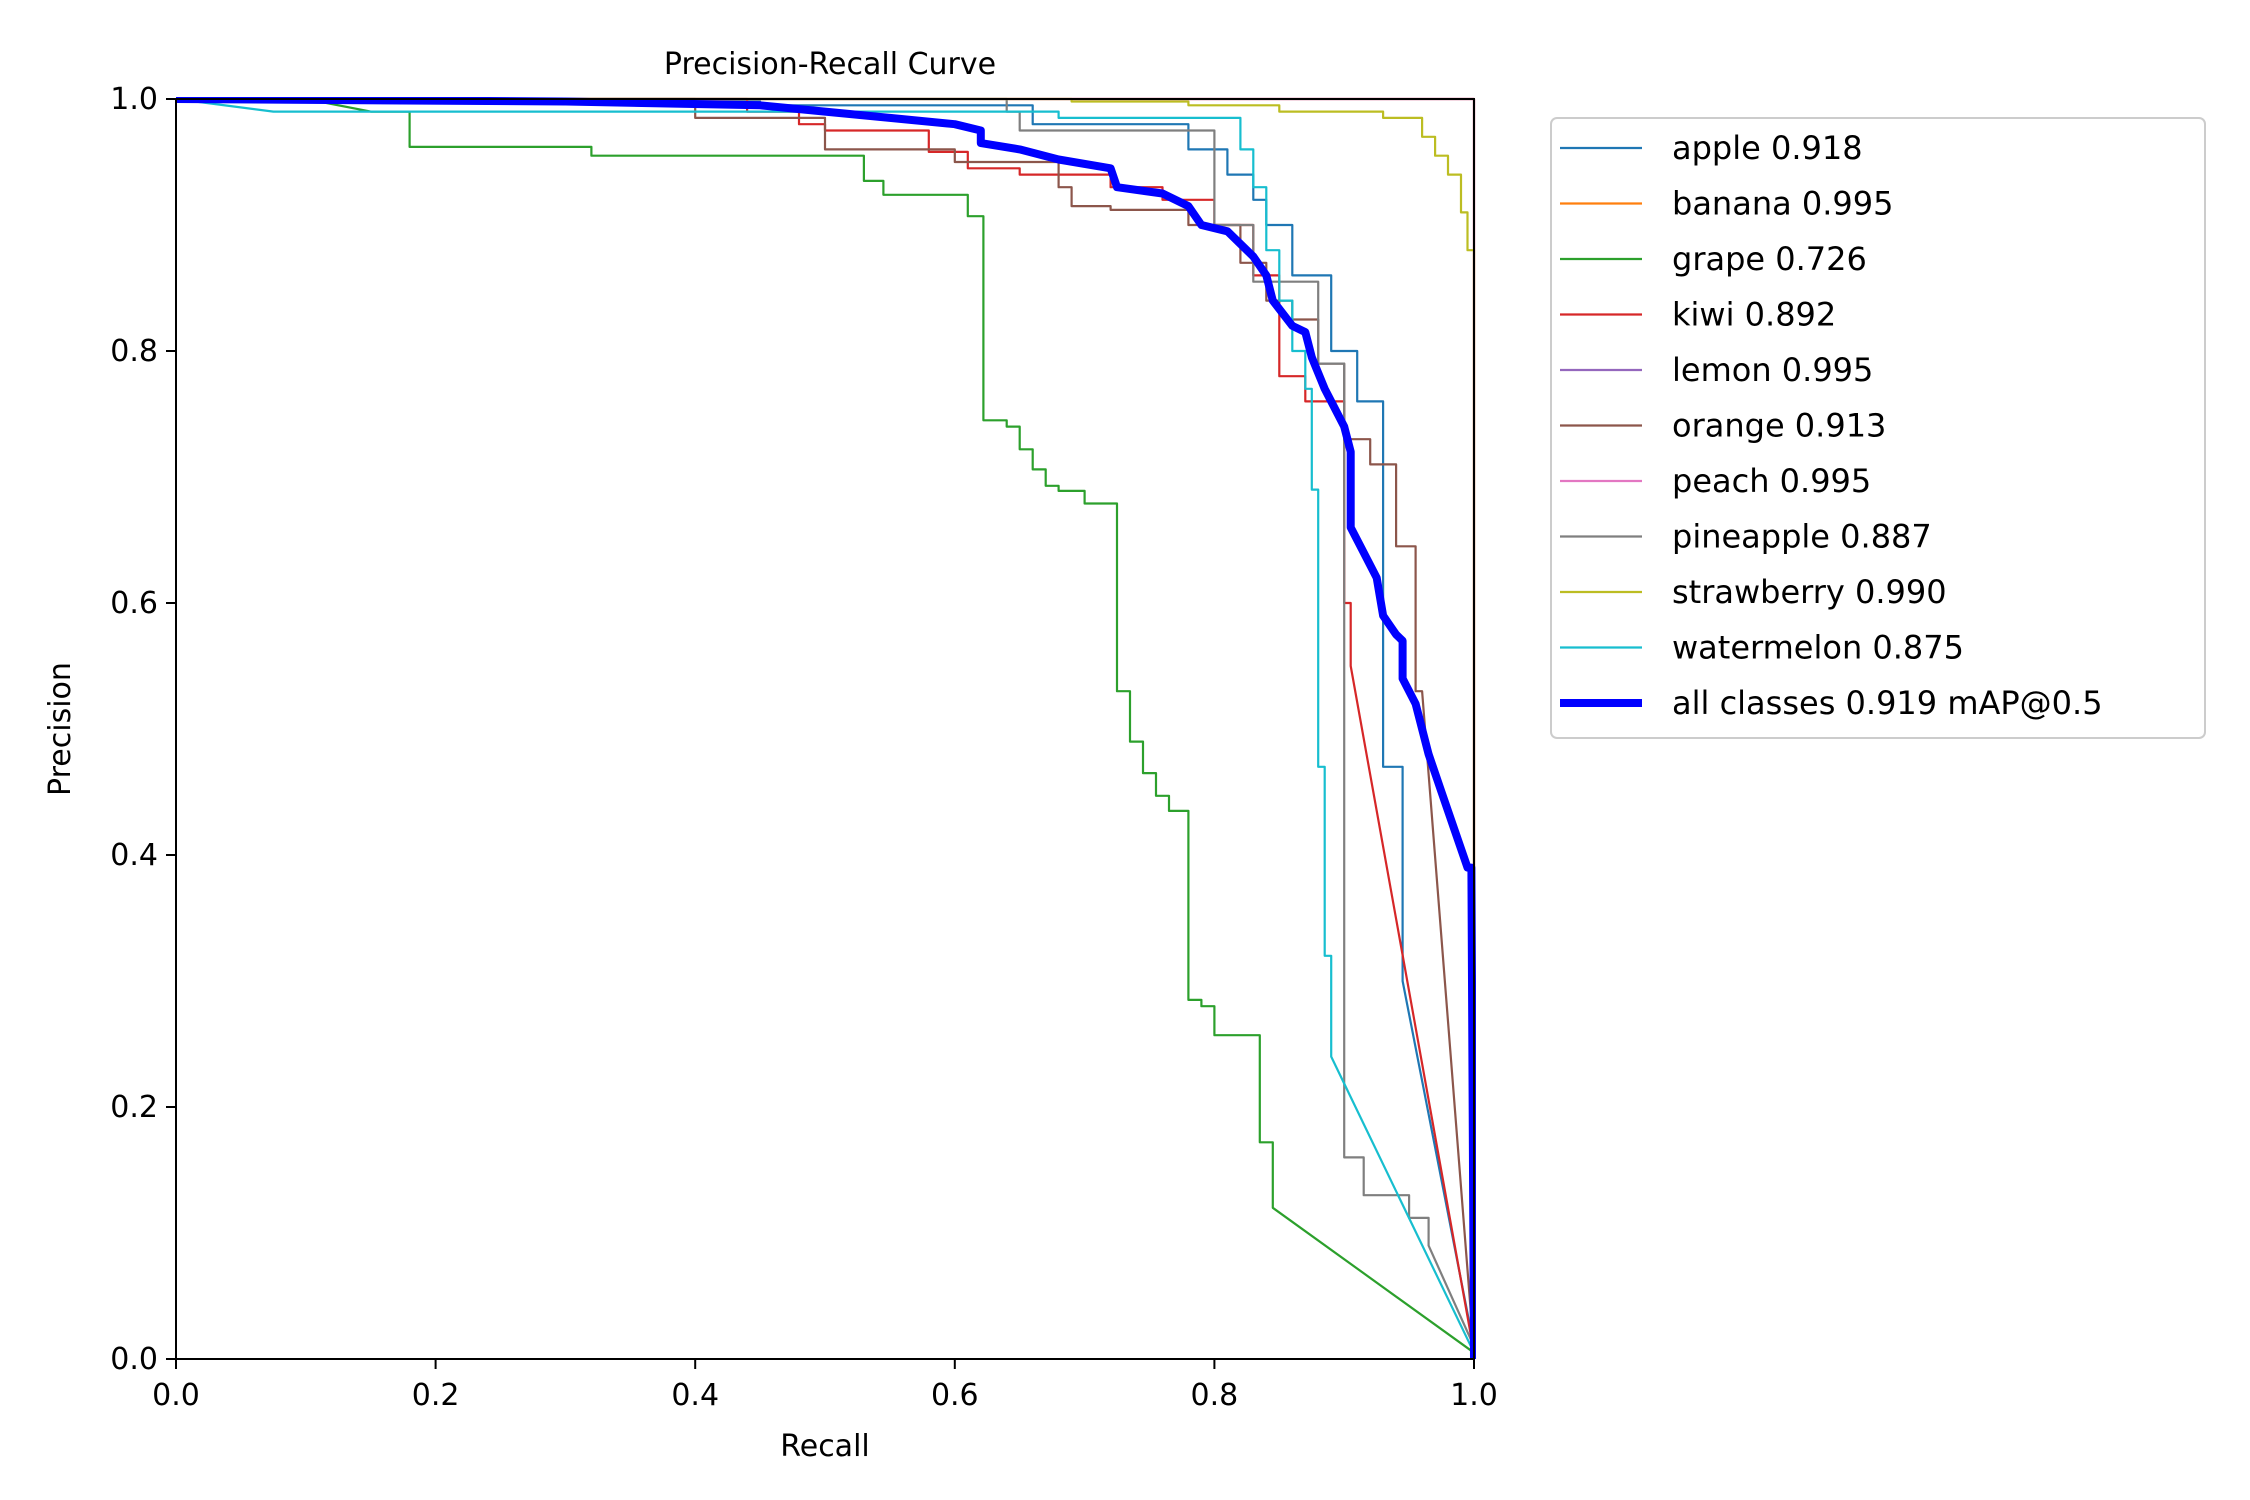 Image resolution: width=2250 pixels, height=1500 pixels. What do you see at coordinates (134, 1359) in the screenshot?
I see `y-tick-label: 0.0` at bounding box center [134, 1359].